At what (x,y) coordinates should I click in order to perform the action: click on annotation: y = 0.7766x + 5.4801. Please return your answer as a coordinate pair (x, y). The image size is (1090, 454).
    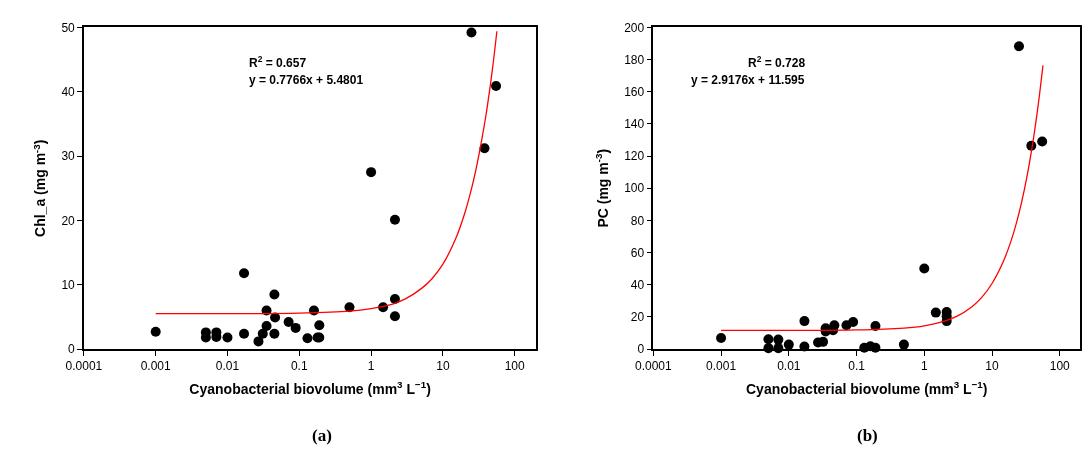
    Looking at the image, I should click on (306, 80).